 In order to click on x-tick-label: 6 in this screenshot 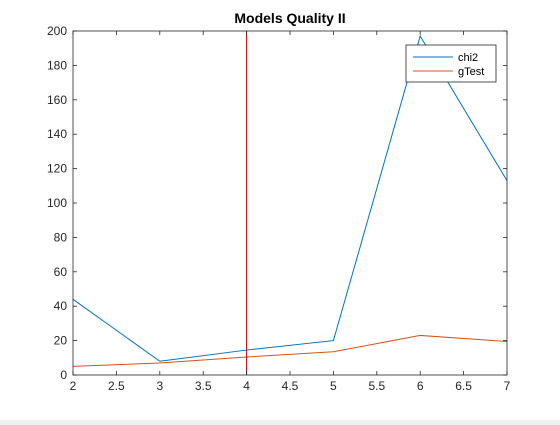, I will do `click(420, 386)`.